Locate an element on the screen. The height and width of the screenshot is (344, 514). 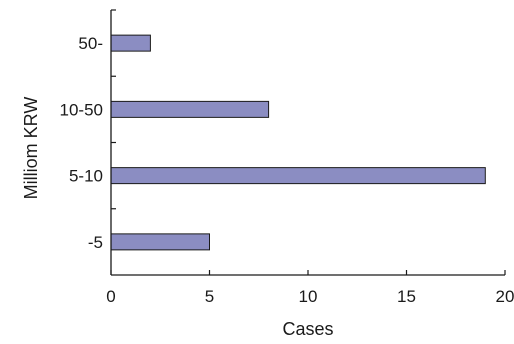
bar-50- is located at coordinates (130, 43).